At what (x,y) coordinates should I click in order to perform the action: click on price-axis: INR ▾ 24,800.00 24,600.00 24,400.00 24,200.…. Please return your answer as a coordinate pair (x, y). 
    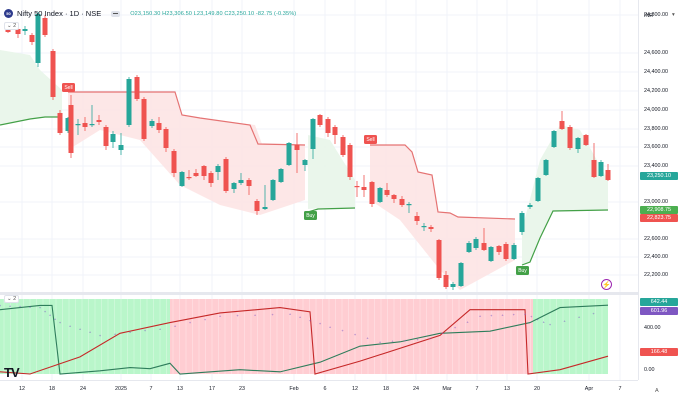
    Looking at the image, I should click on (658, 190).